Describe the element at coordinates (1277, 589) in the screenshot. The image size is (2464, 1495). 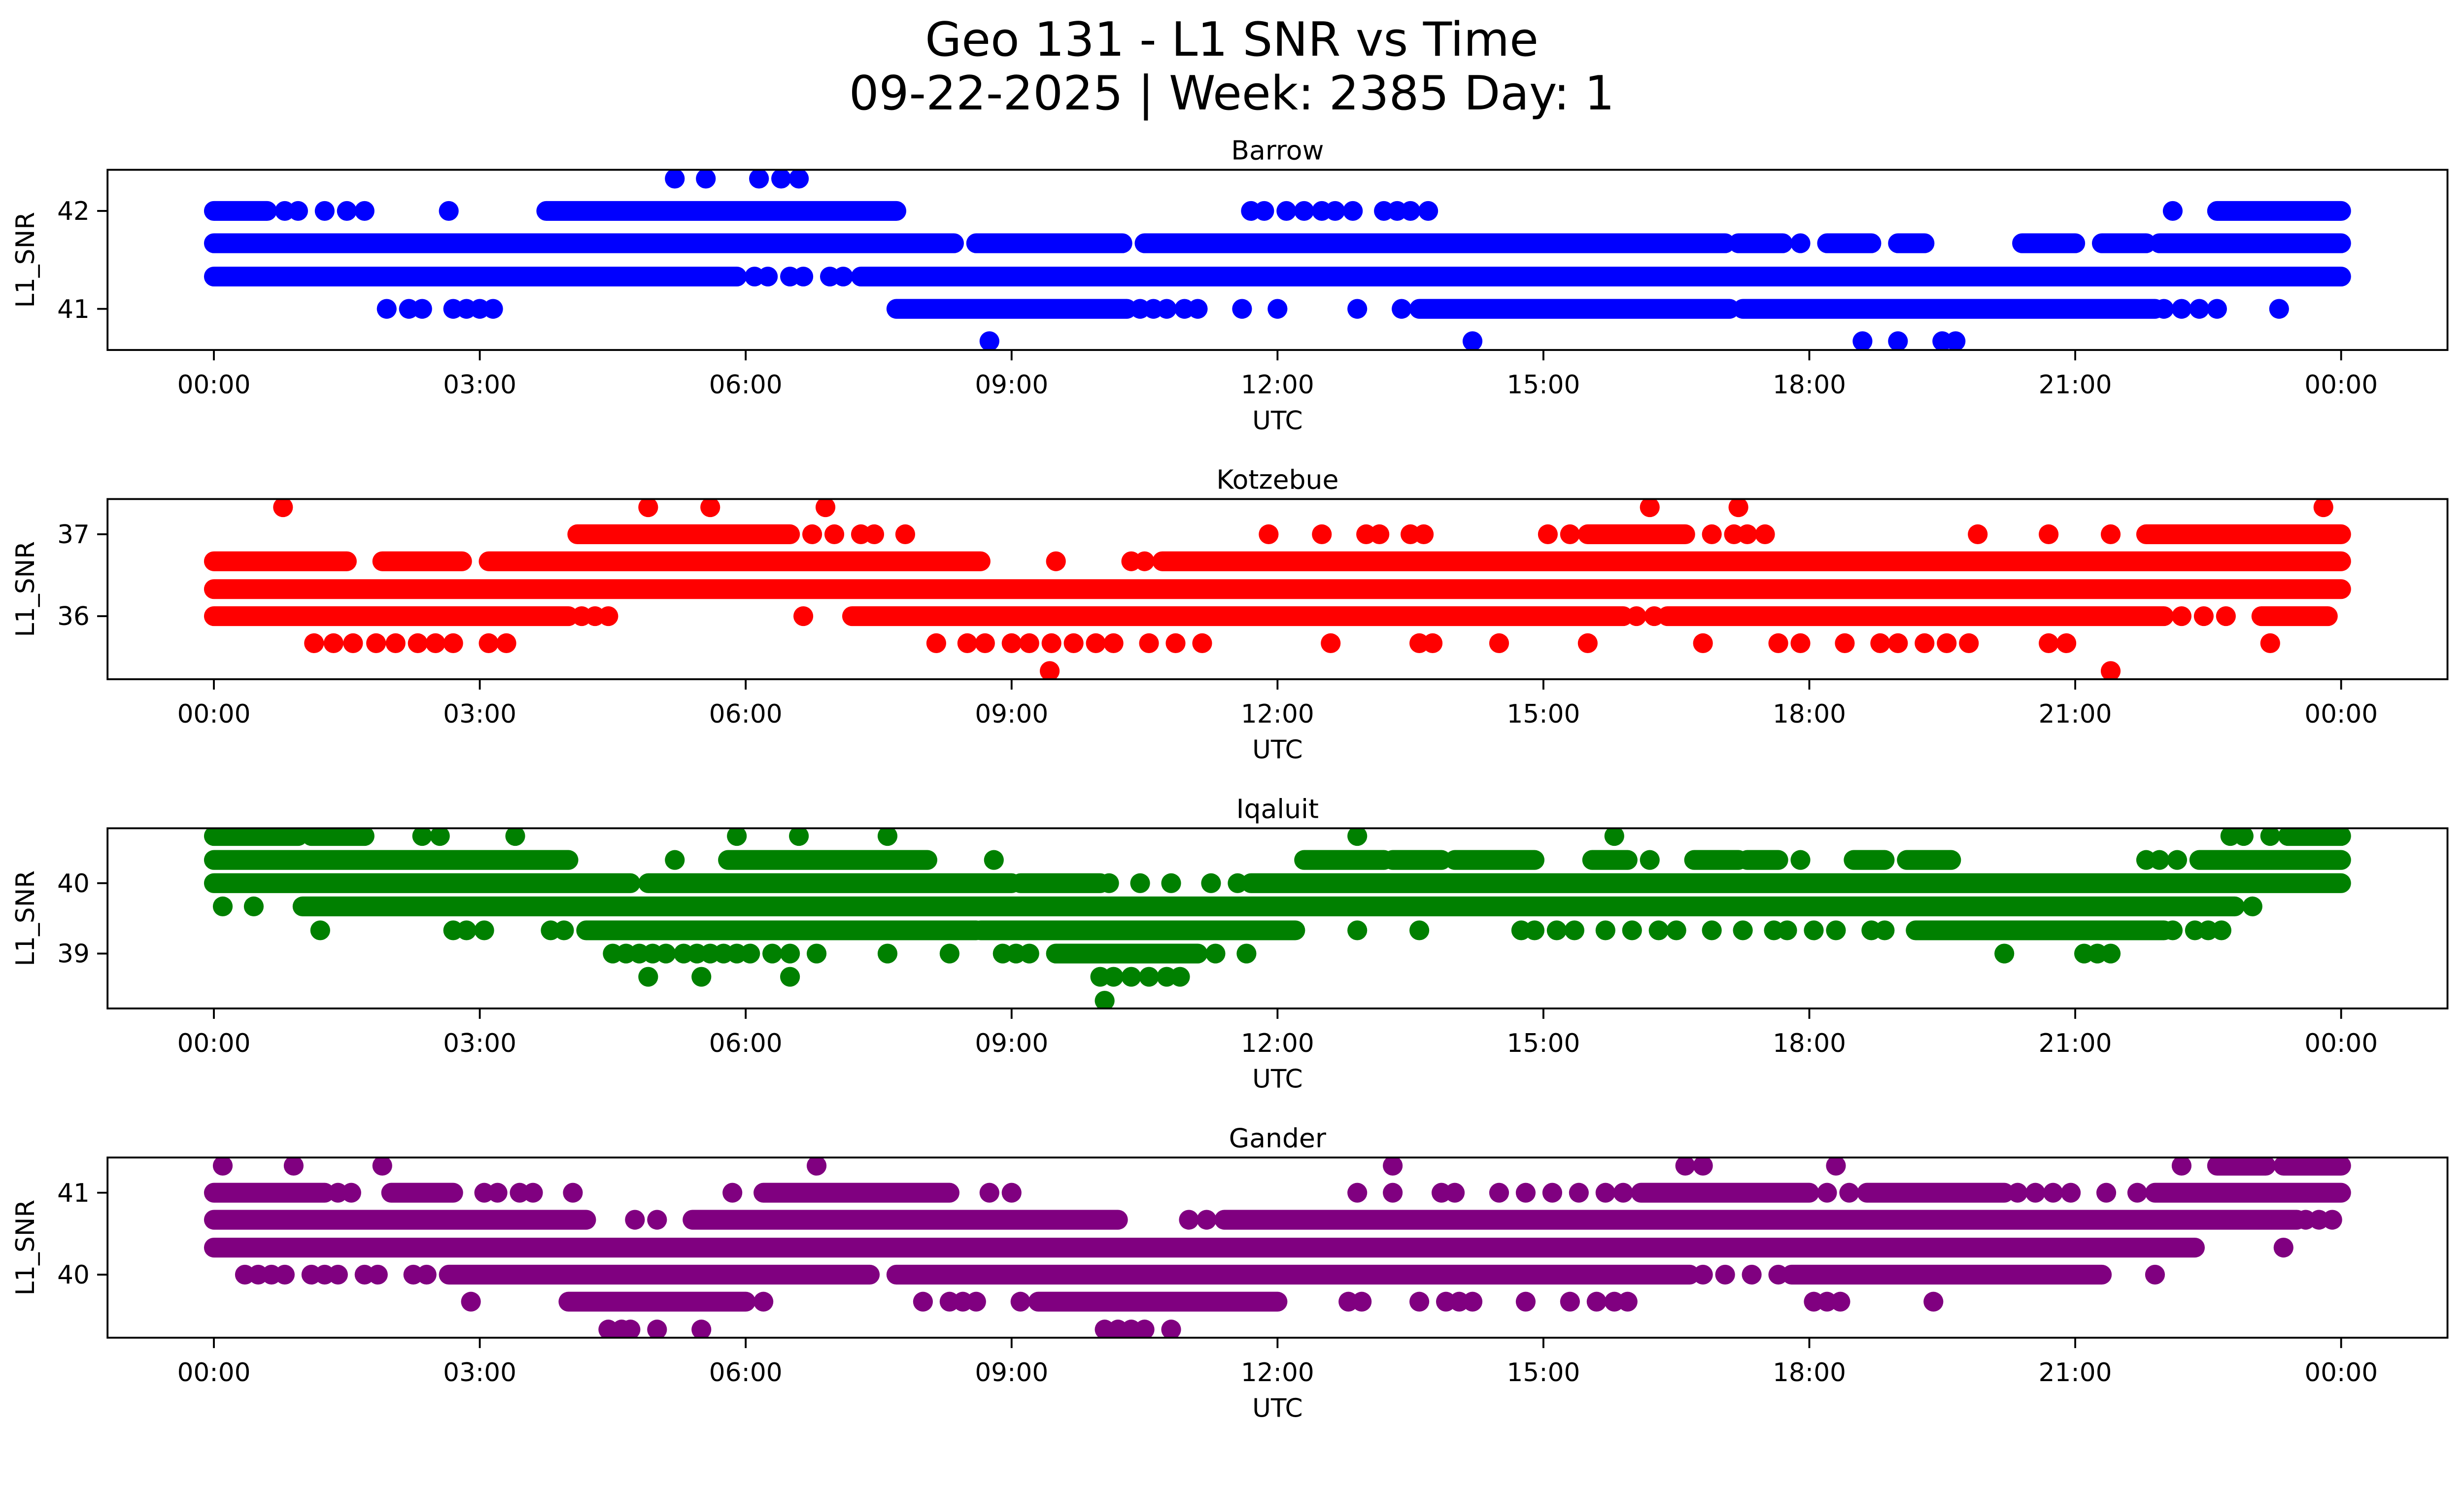
I see `scatter-series-kotzebue` at that location.